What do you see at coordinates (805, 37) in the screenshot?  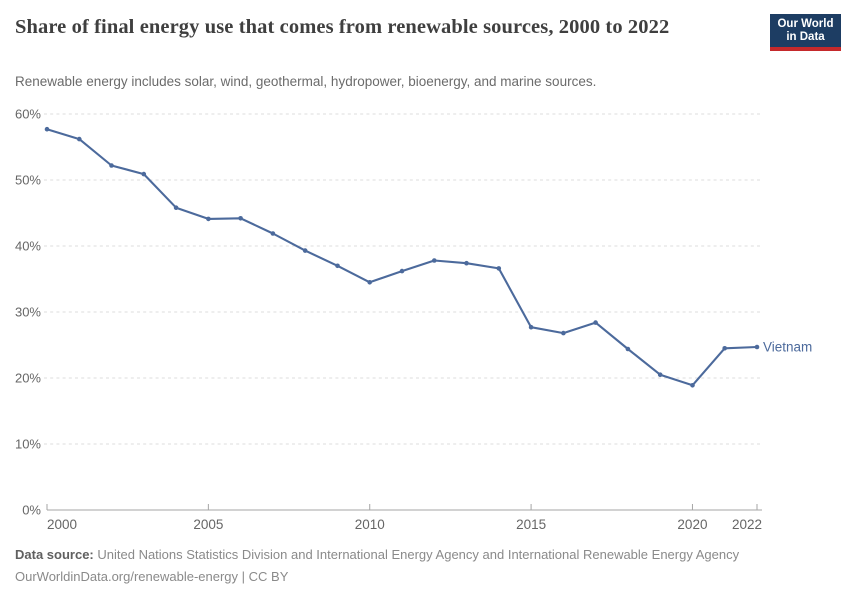 I see `logo-line2: in Data` at bounding box center [805, 37].